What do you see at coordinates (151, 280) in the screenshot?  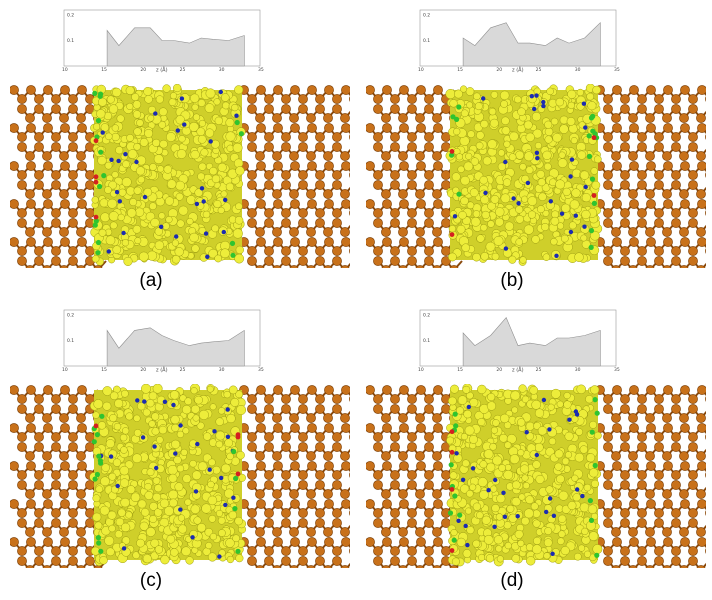 I see `panel-label: (a)` at bounding box center [151, 280].